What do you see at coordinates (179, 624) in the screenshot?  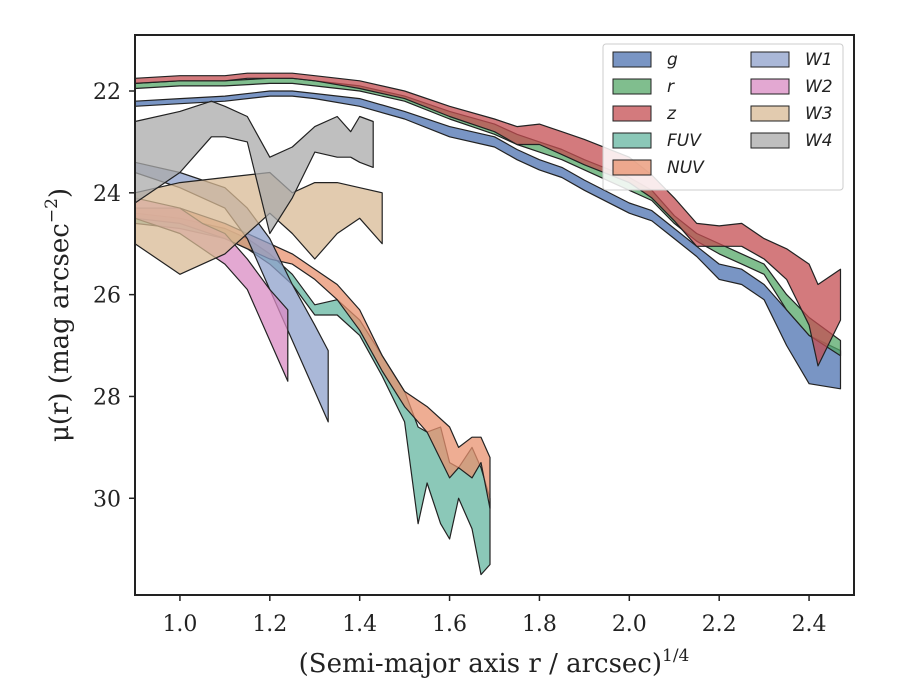 I see `x-tick-label: 1.0` at bounding box center [179, 624].